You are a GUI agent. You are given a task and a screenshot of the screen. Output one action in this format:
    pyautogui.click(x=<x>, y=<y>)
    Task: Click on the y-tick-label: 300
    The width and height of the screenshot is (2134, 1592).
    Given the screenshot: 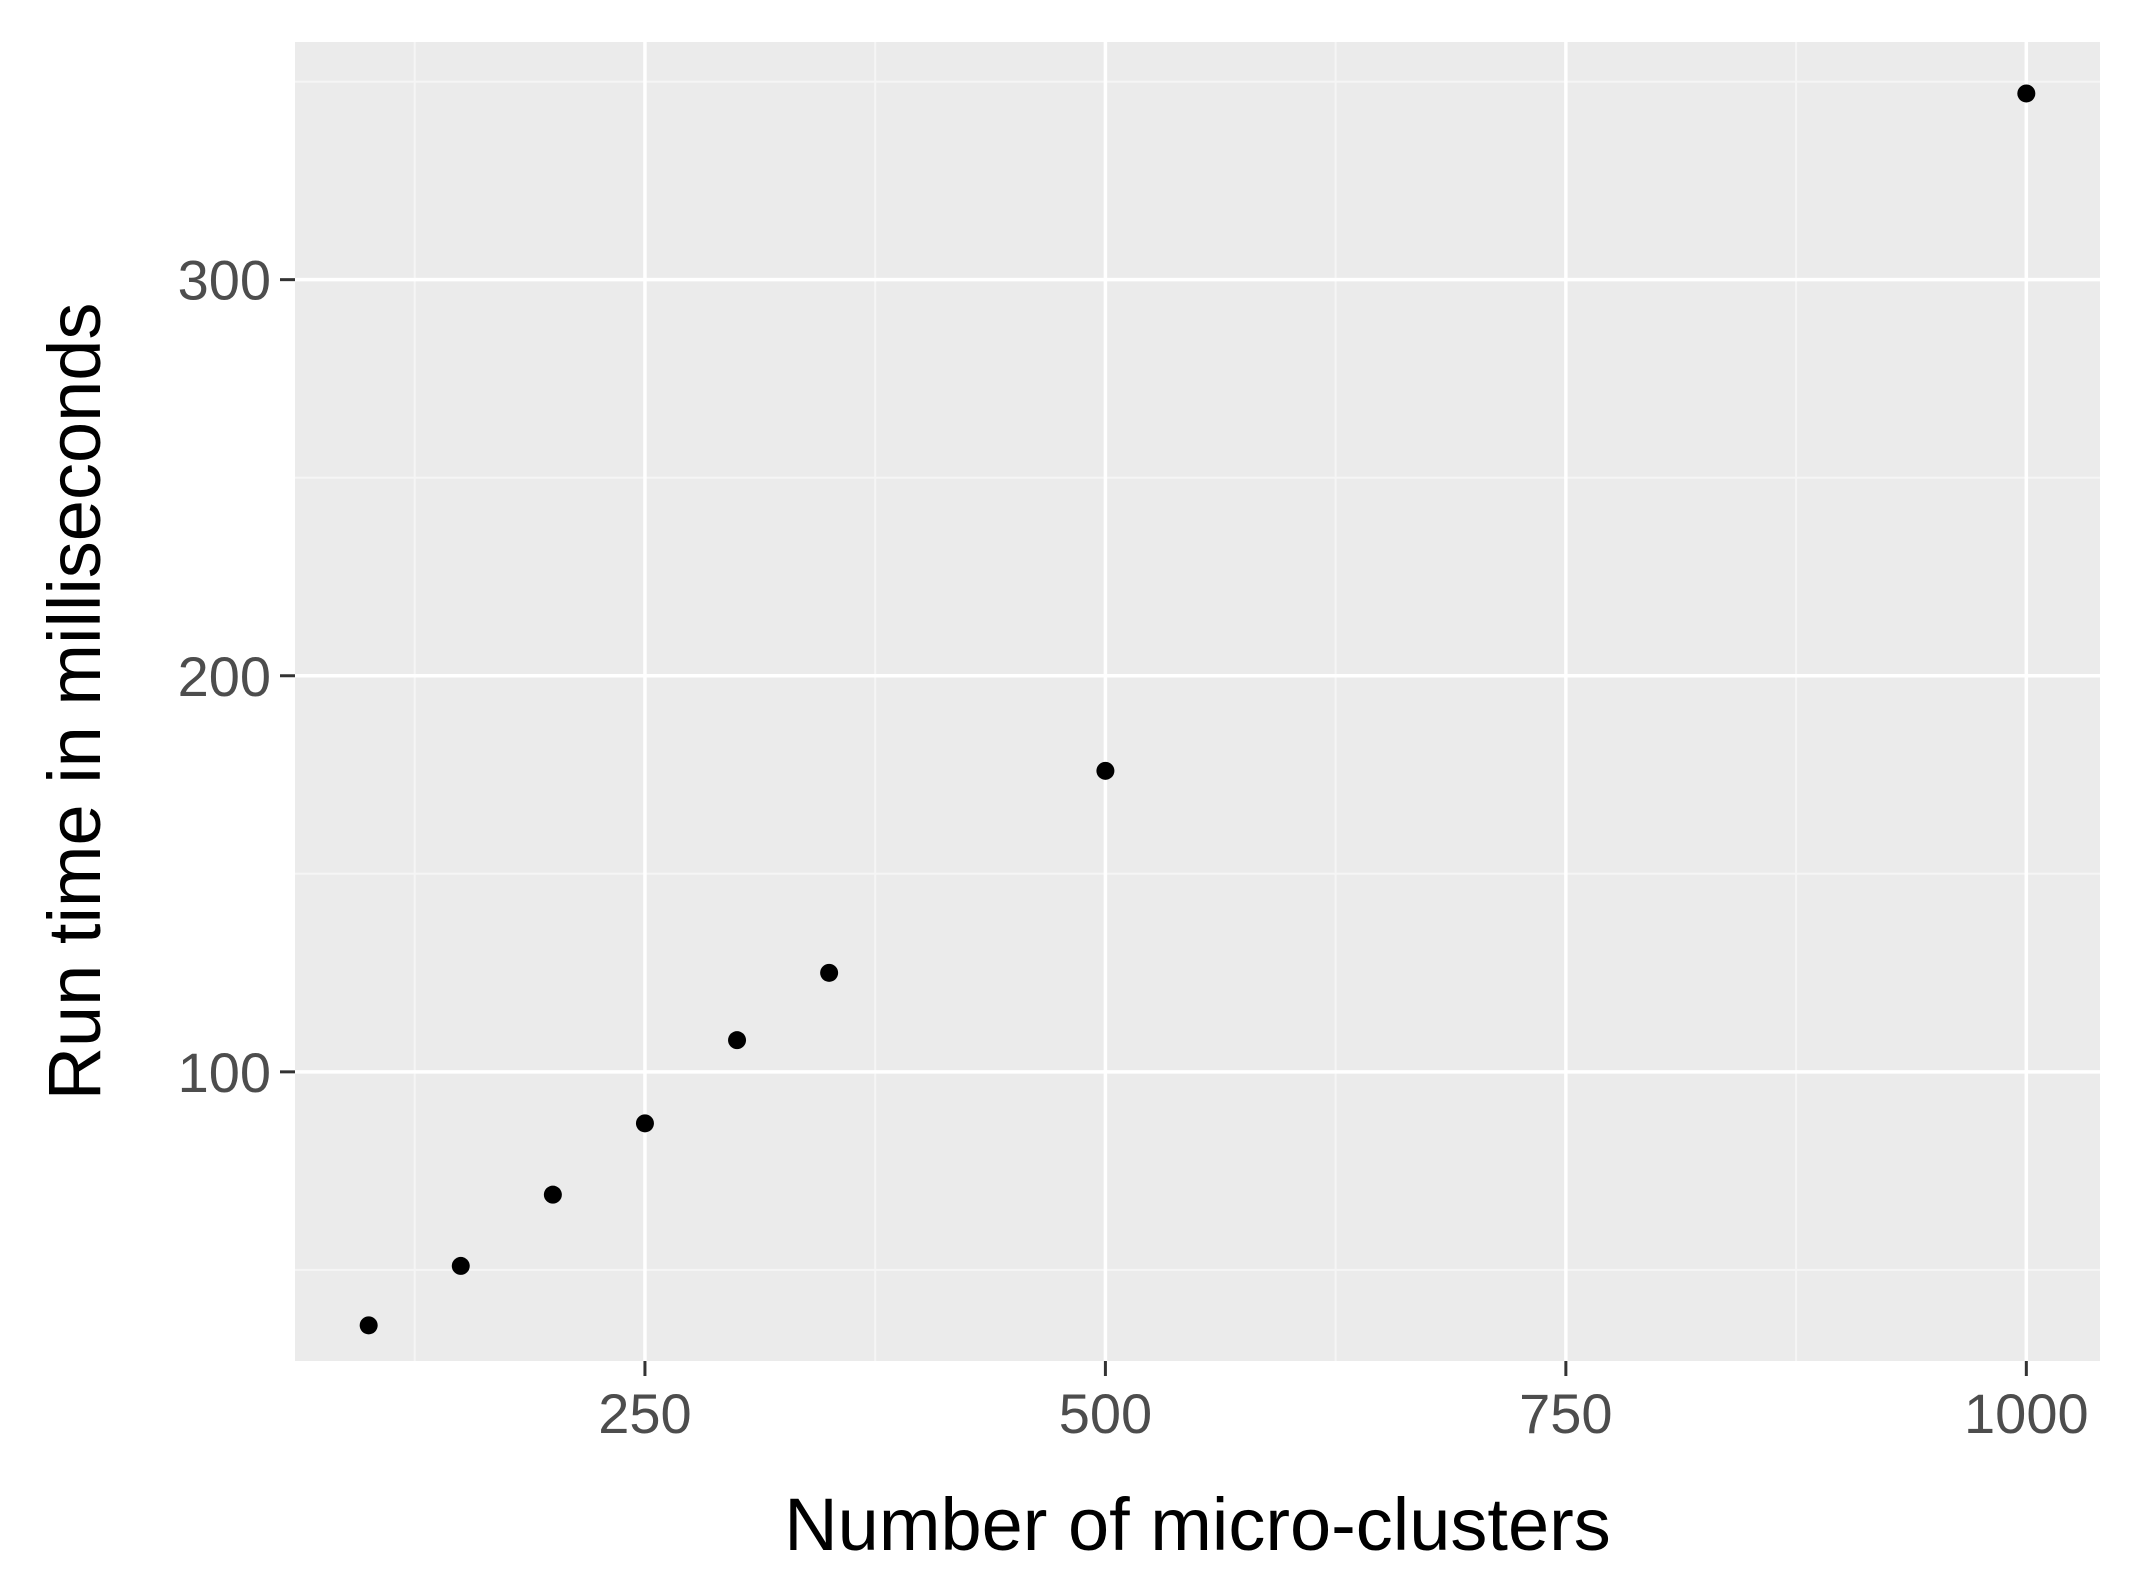 What is the action you would take?
    pyautogui.click(x=224, y=280)
    